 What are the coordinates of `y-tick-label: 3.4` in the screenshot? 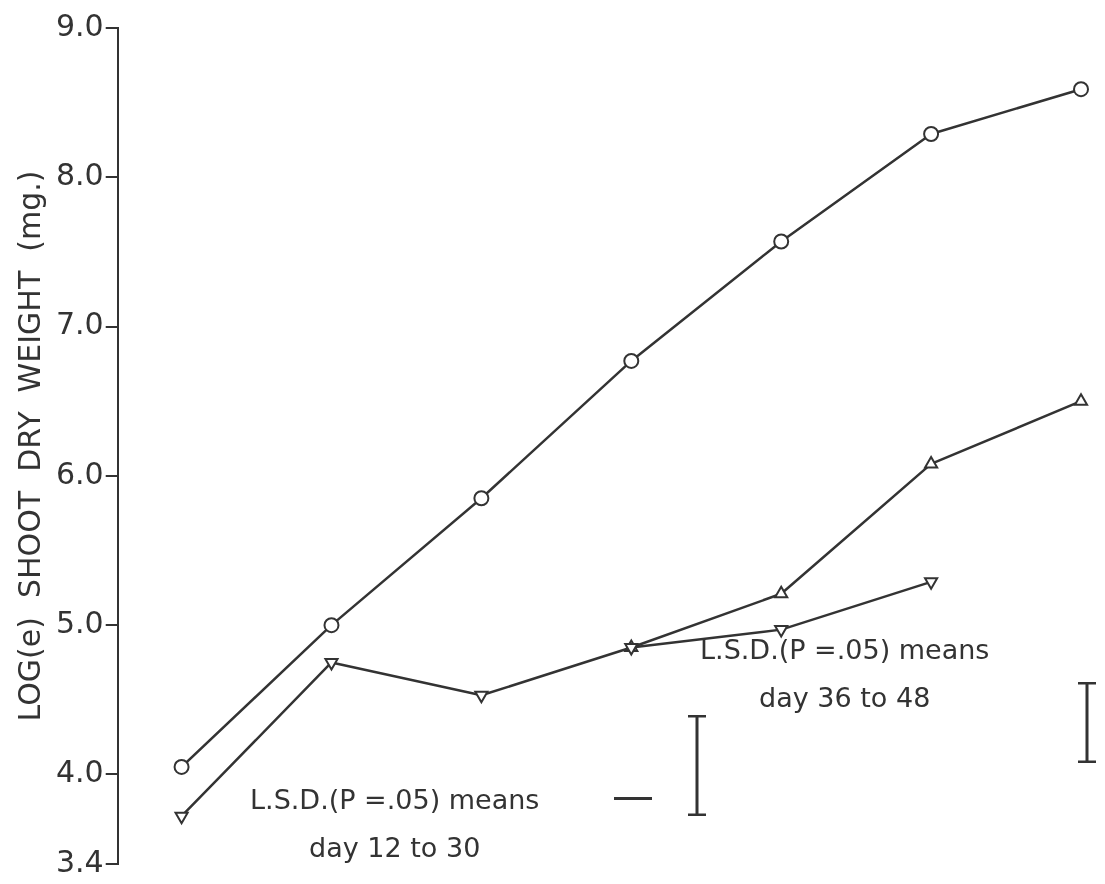 It's located at (79, 861).